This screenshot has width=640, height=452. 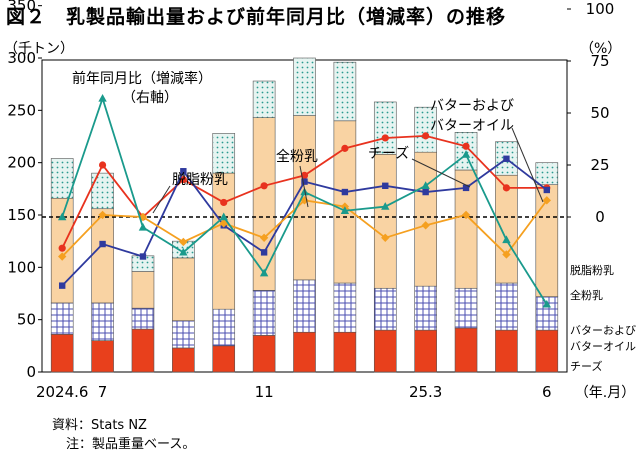 What do you see at coordinates (21, 58) in the screenshot?
I see `left-axis-tick-label: 300` at bounding box center [21, 58].